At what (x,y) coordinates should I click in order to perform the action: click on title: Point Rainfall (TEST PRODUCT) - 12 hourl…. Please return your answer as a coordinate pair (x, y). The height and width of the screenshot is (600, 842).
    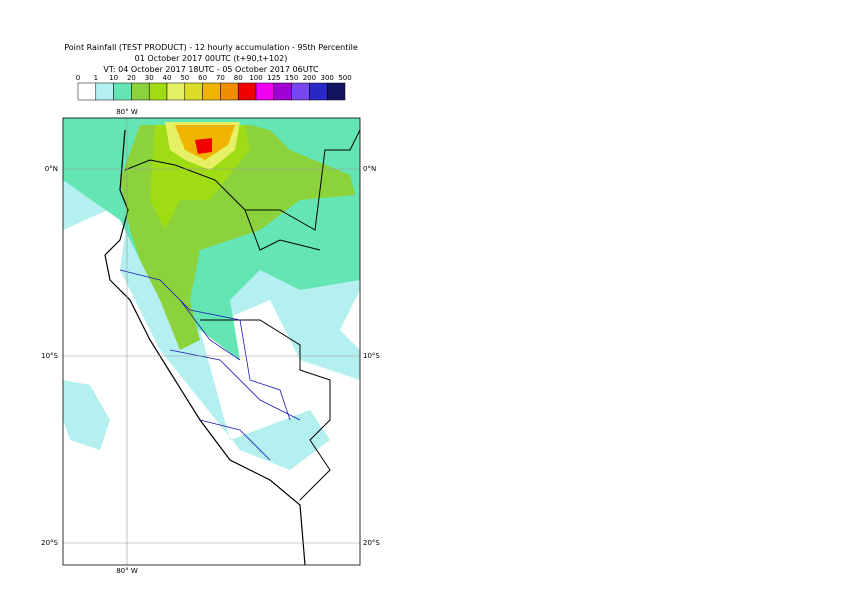
    Looking at the image, I should click on (211, 47).